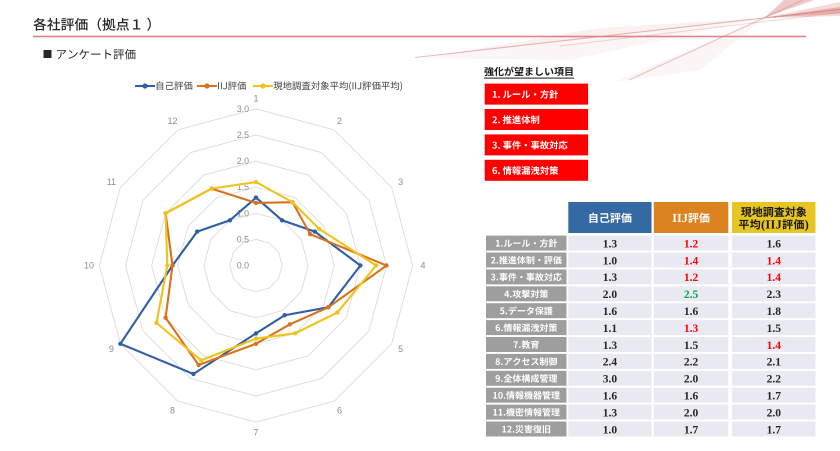 The width and height of the screenshot is (840, 451). I want to click on svg-text: 7, so click(255, 433).